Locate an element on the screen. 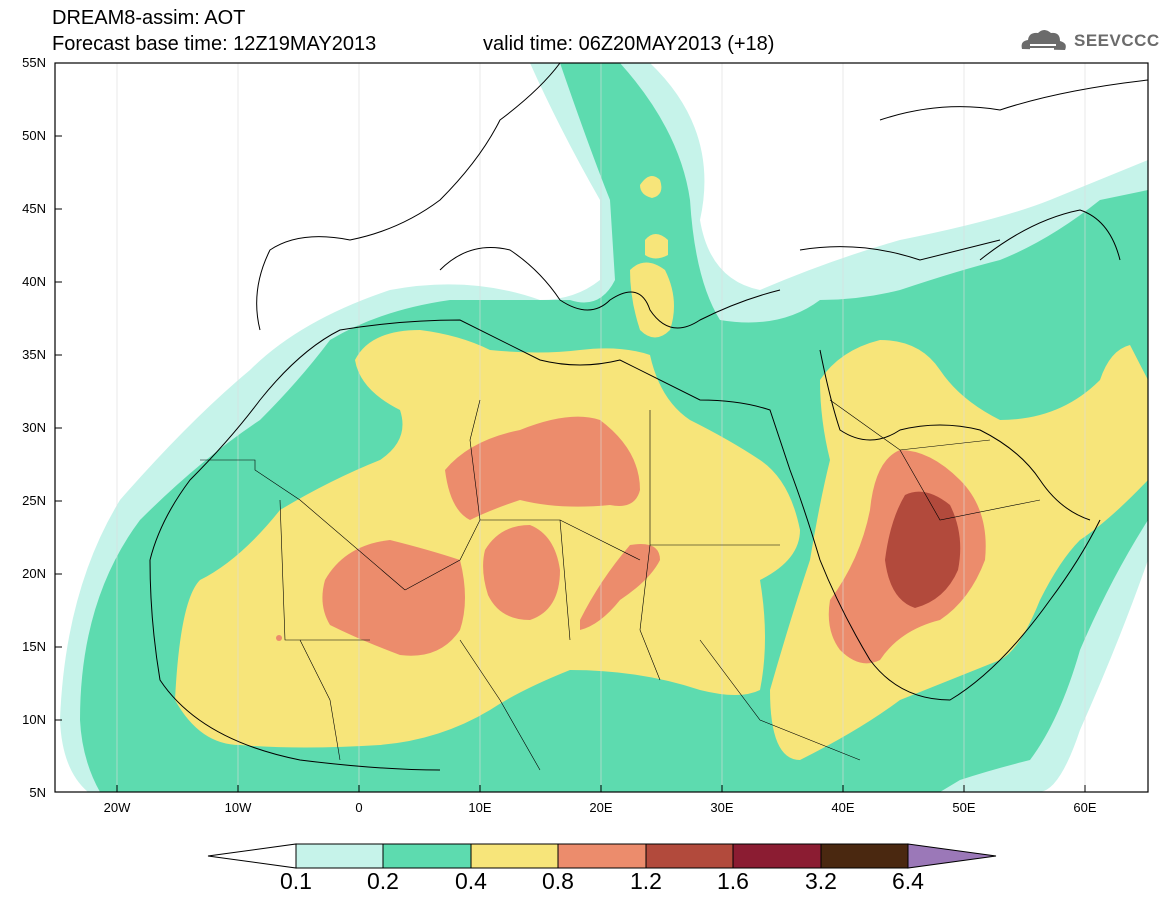 This screenshot has width=1165, height=905. aot-contour-1.2-arabia is located at coordinates (923, 549).